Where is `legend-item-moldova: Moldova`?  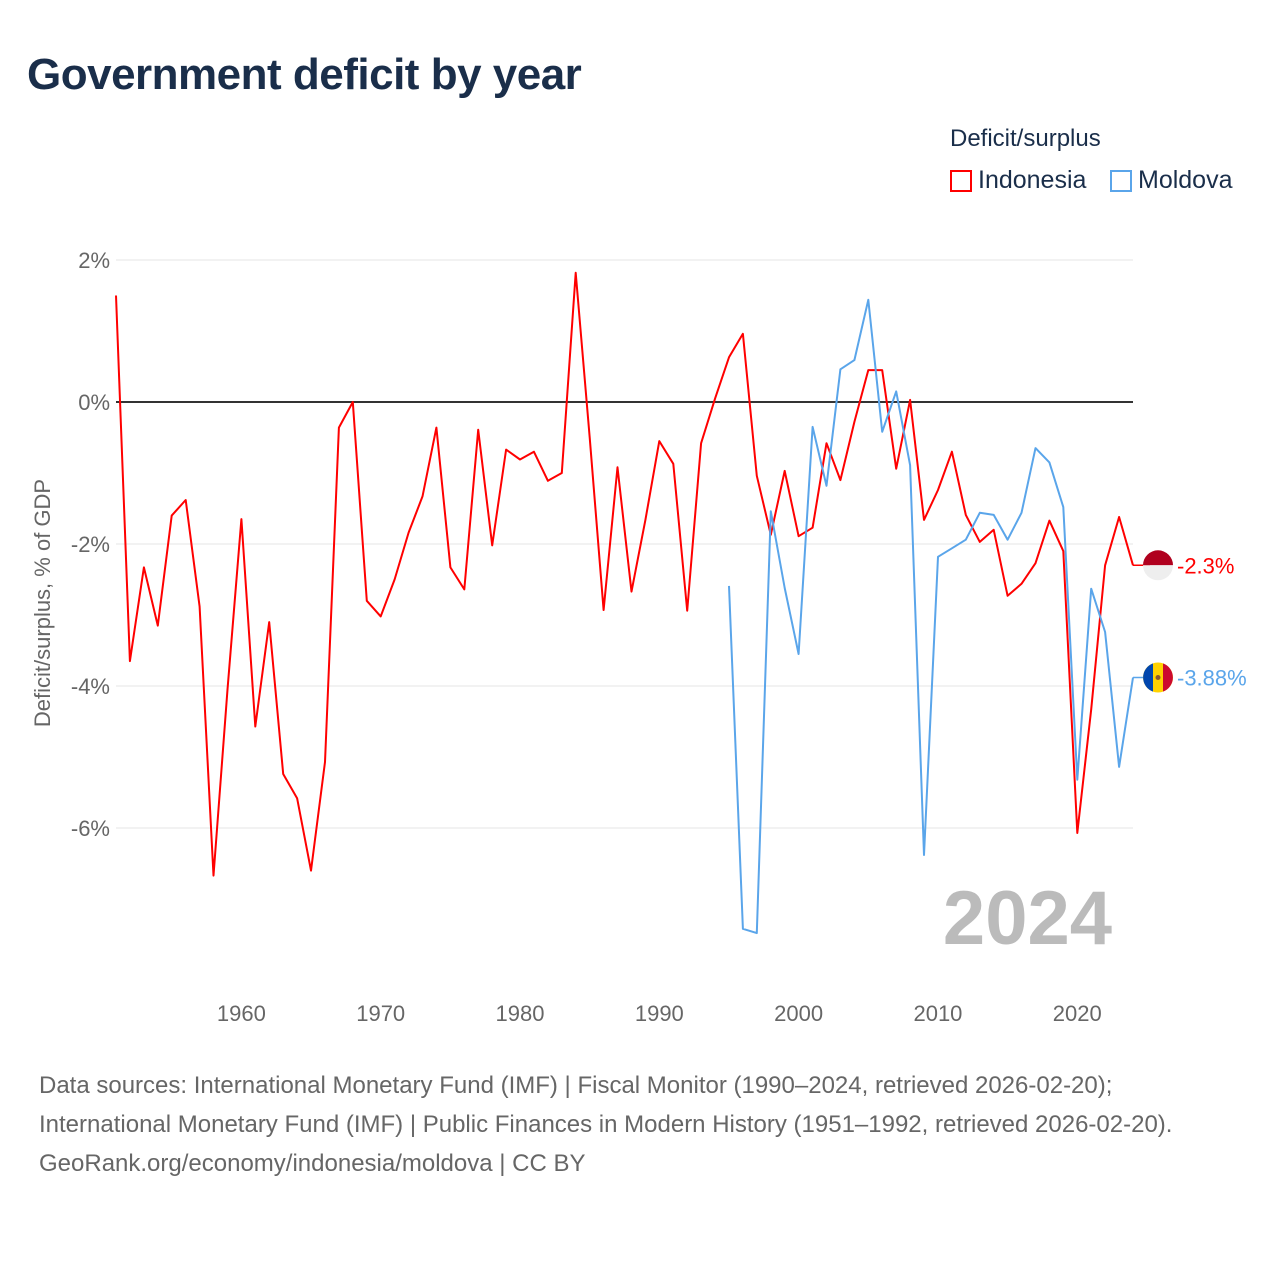 legend-item-moldova: Moldova is located at coordinates (1171, 180).